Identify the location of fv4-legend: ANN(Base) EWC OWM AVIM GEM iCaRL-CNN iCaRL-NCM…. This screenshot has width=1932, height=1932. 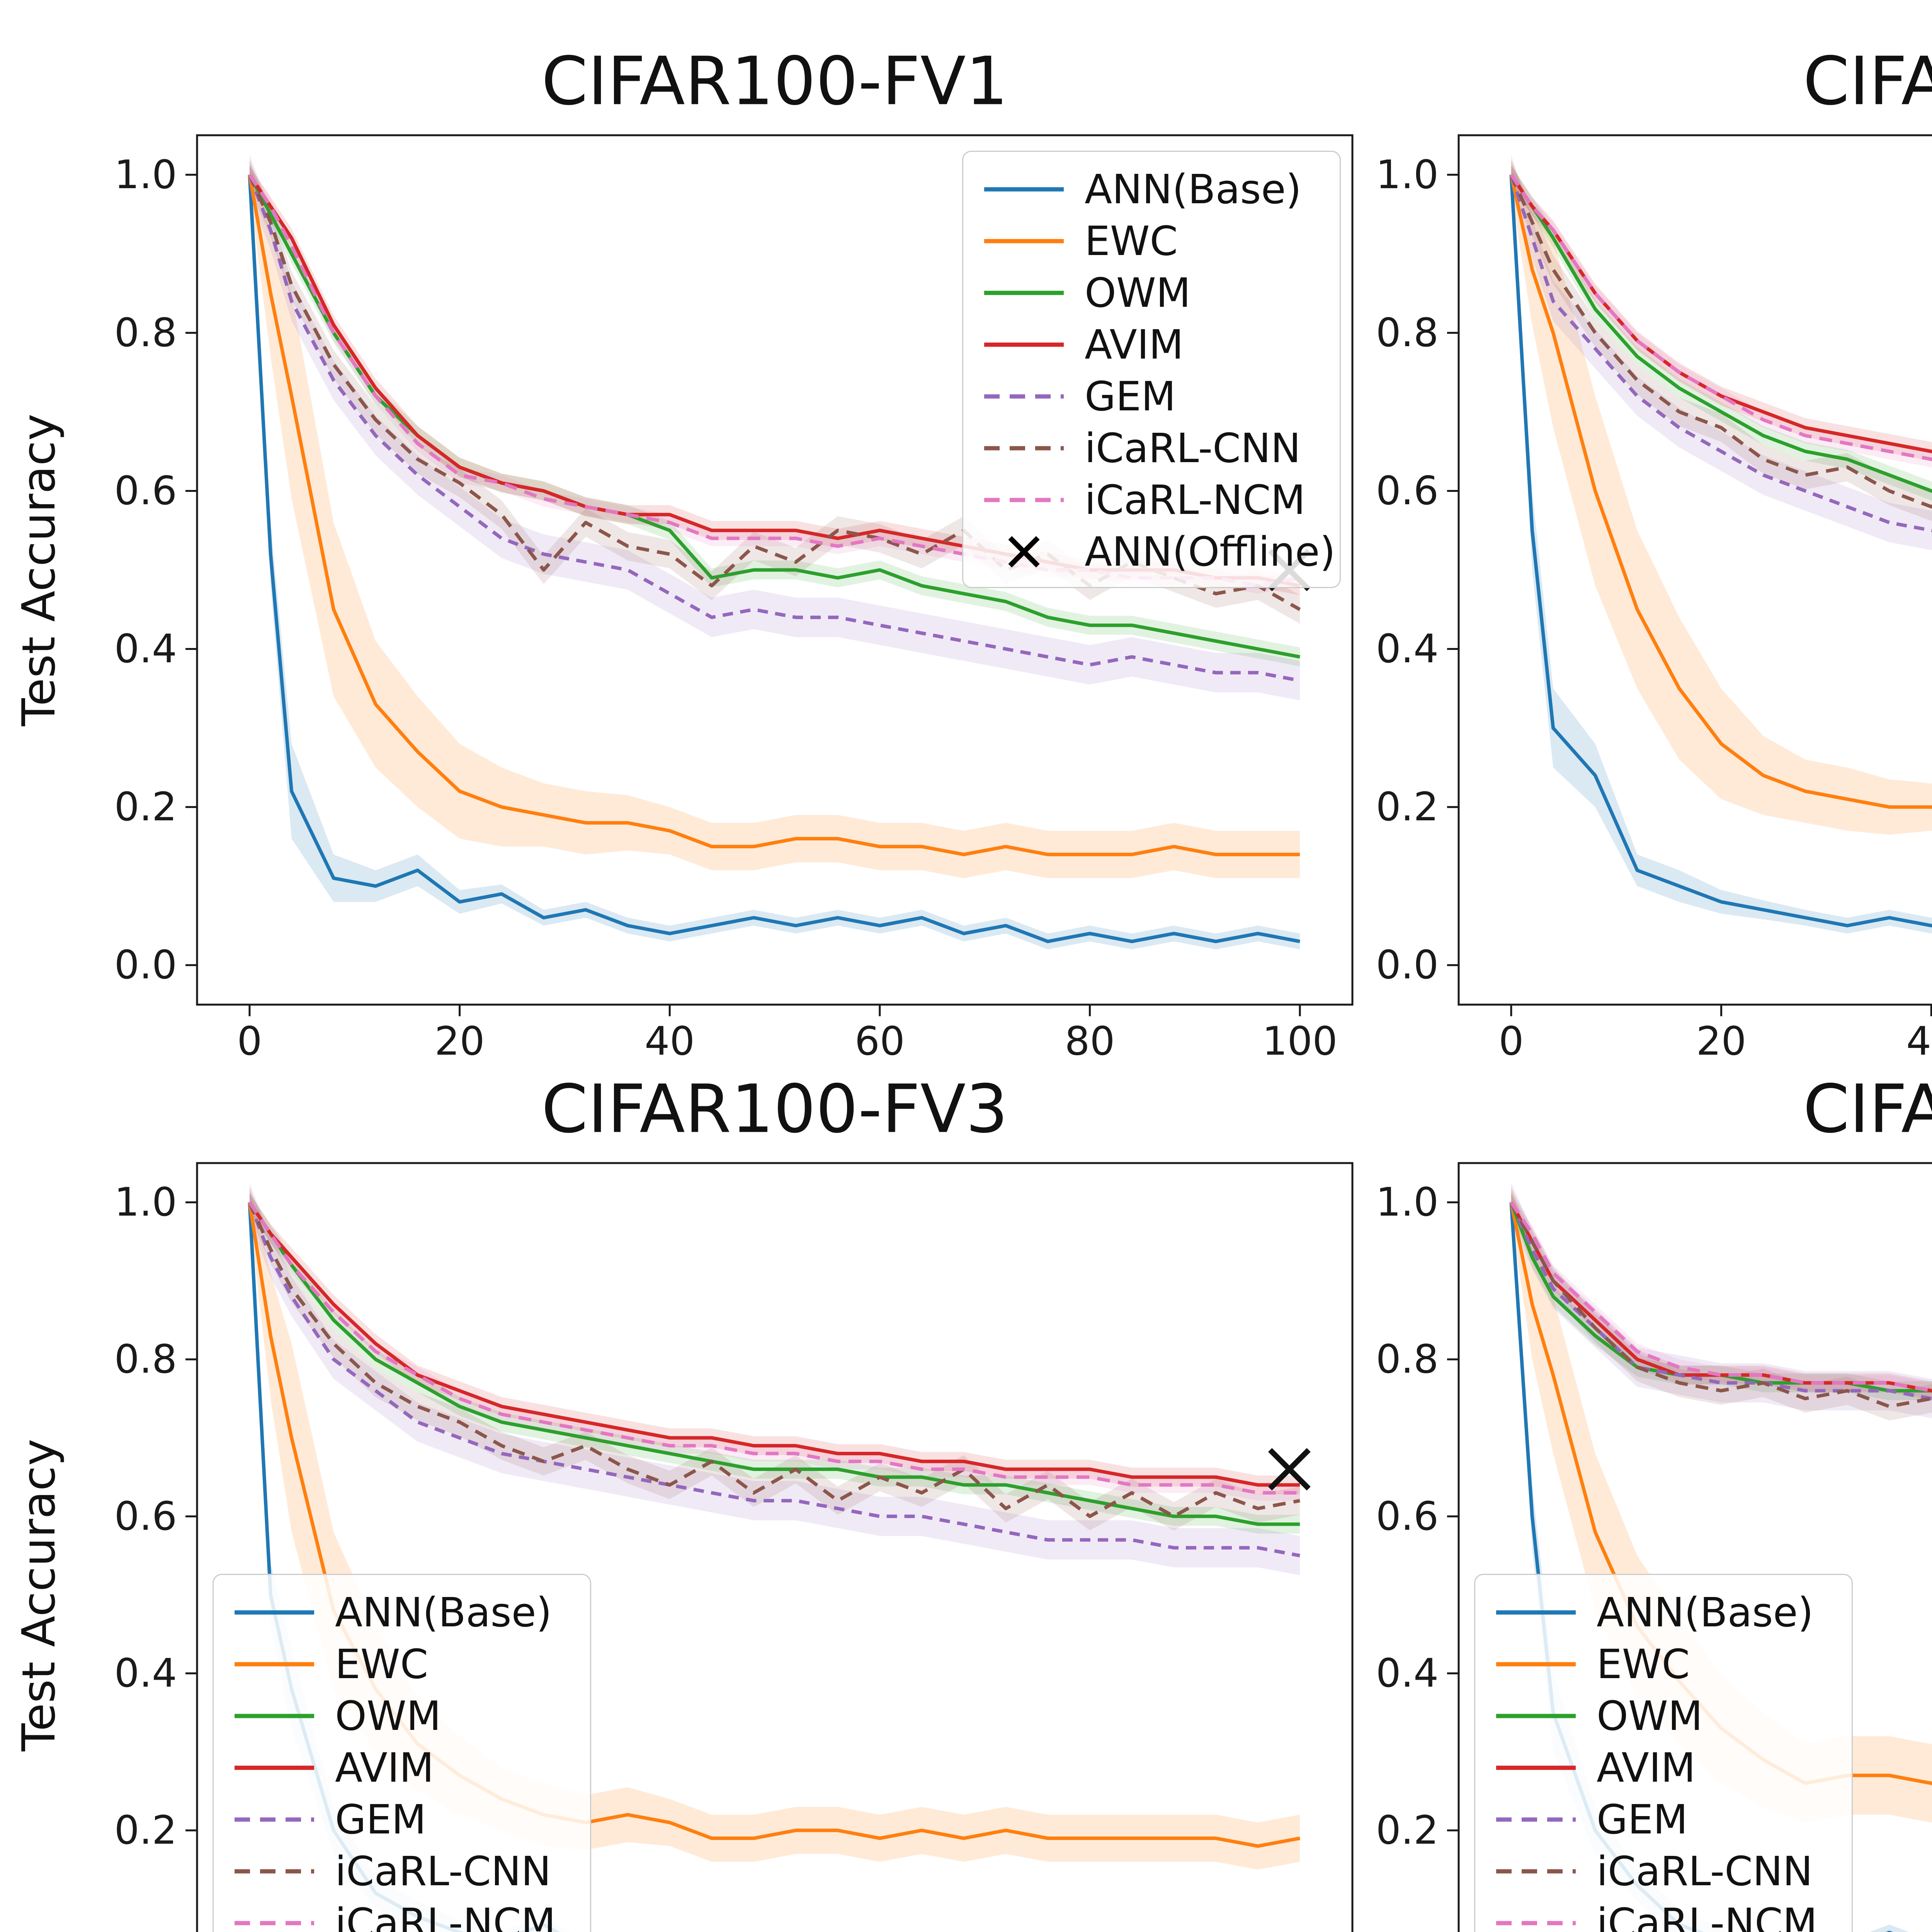
(1664, 1753).